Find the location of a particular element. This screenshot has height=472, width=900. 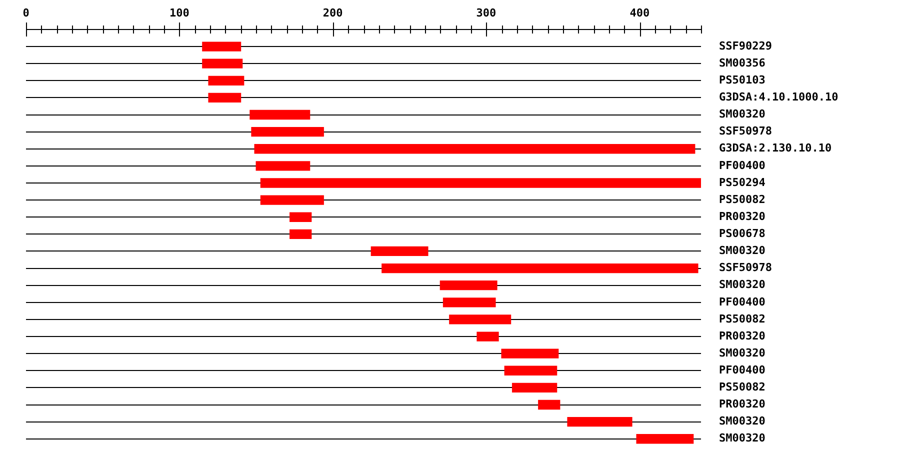

y-tick-label: PS50103 is located at coordinates (742, 80).